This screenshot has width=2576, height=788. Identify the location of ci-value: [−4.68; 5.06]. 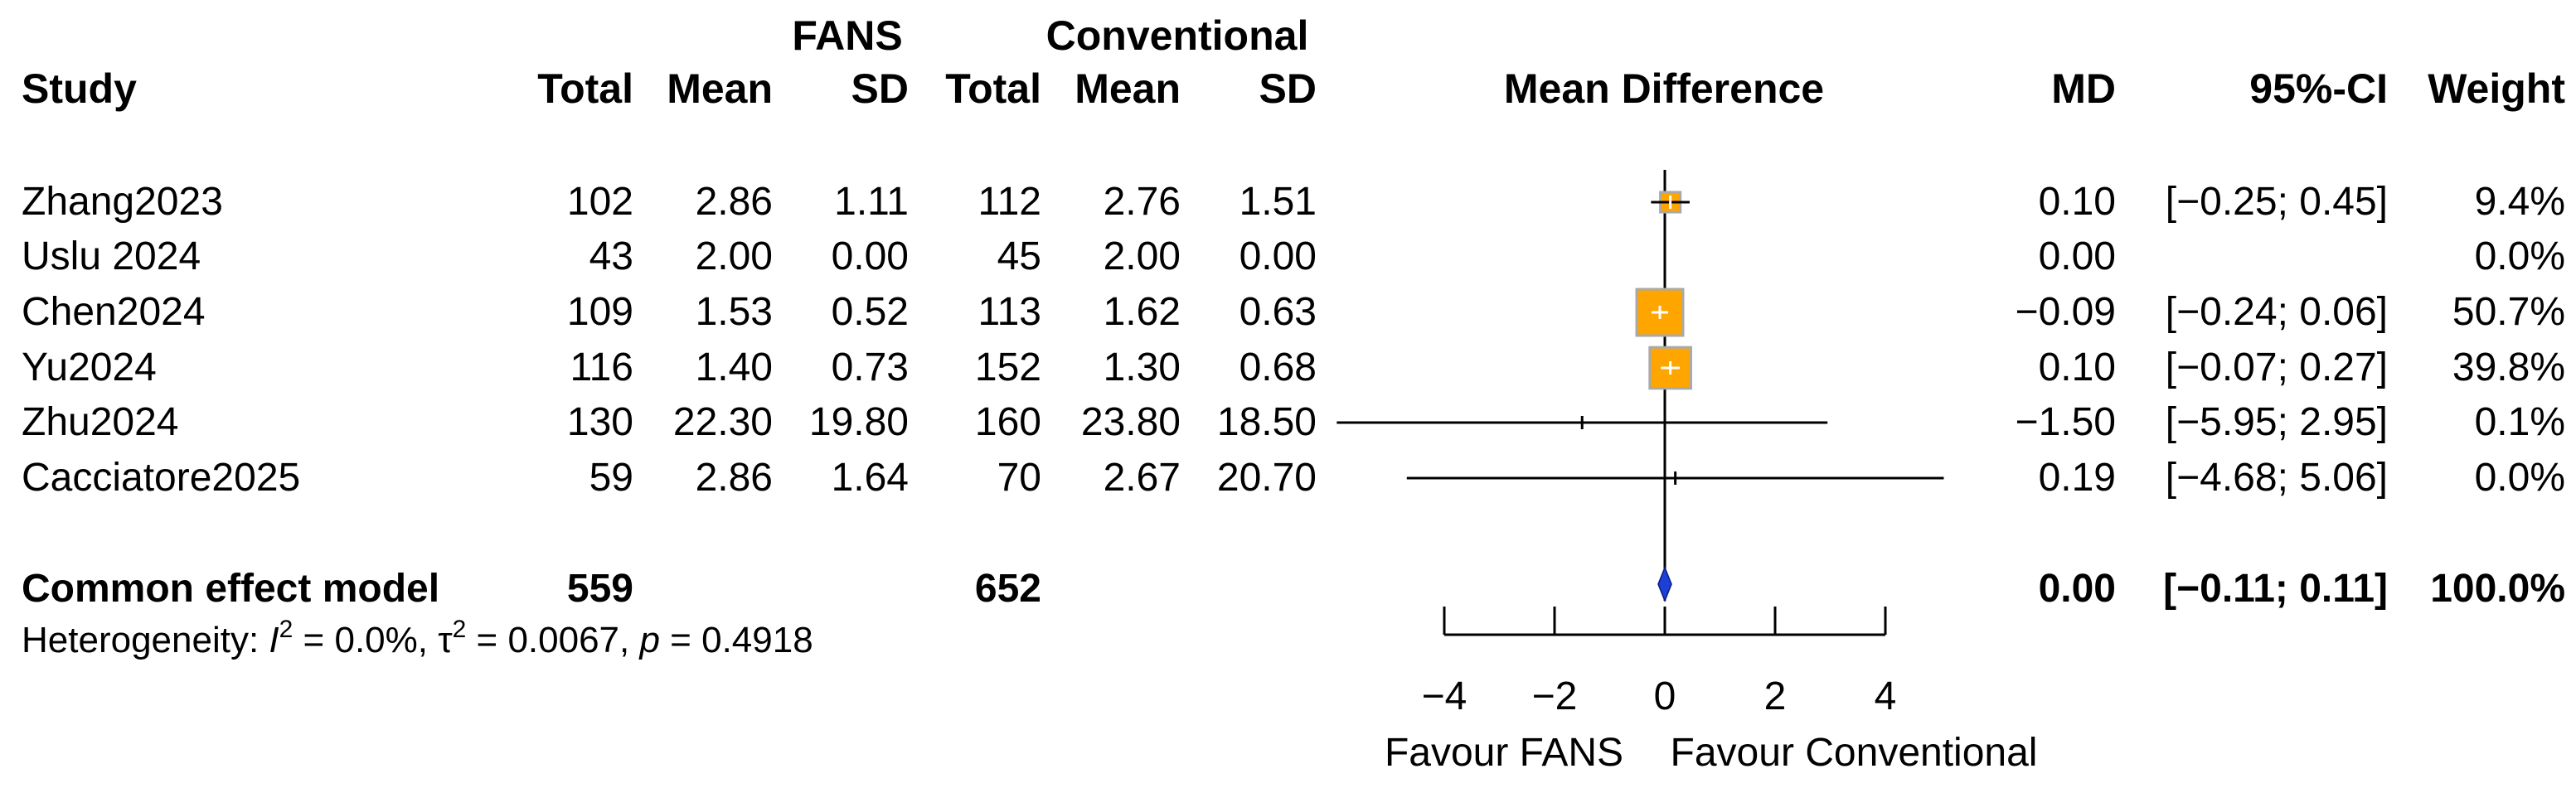
(2277, 478).